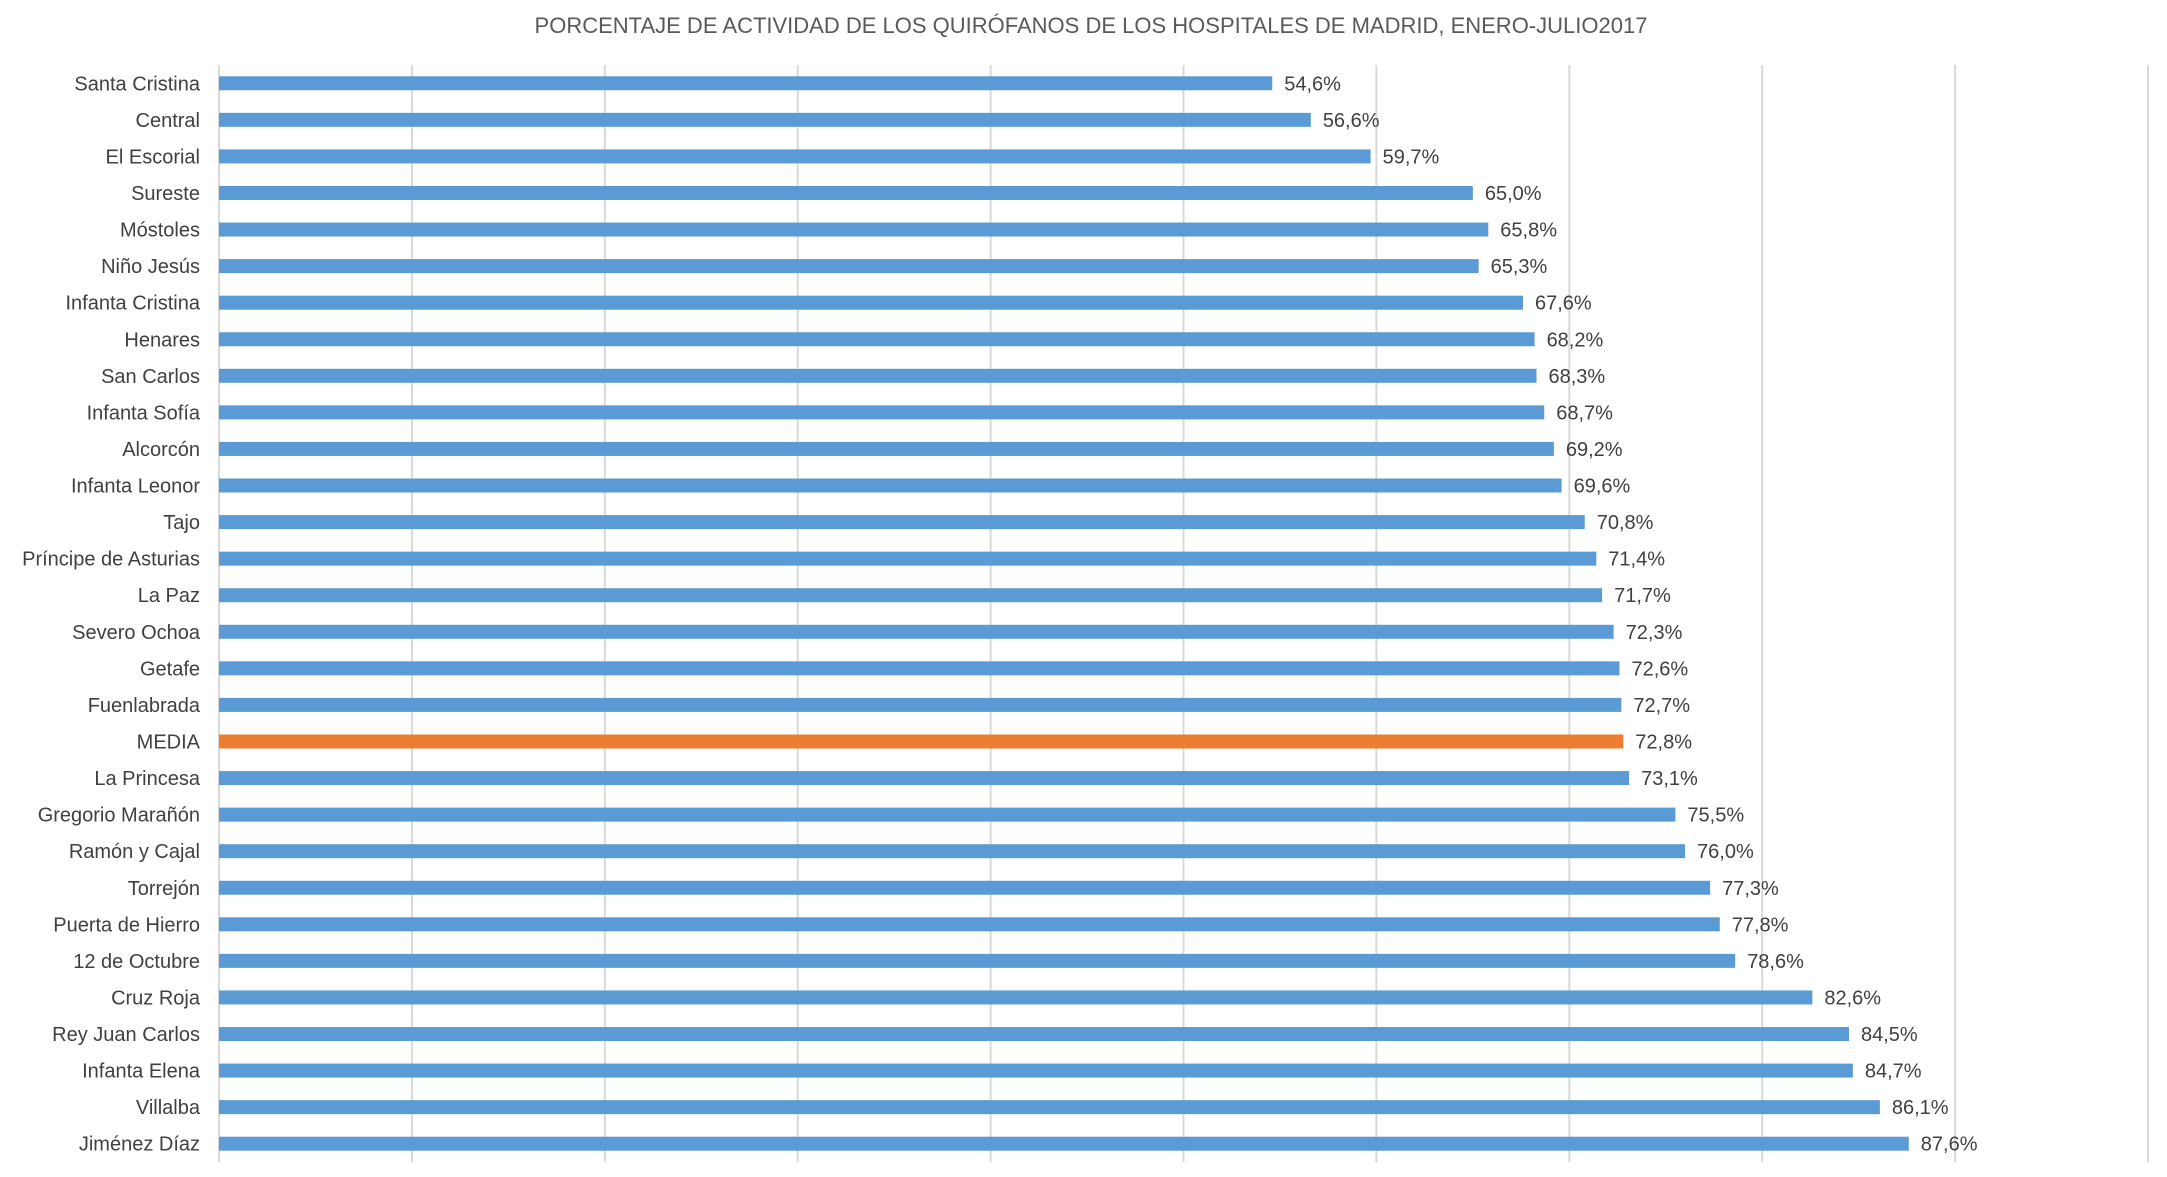 Image resolution: width=2167 pixels, height=1177 pixels. What do you see at coordinates (136, 633) in the screenshot?
I see `category-label: Severo Ochoa` at bounding box center [136, 633].